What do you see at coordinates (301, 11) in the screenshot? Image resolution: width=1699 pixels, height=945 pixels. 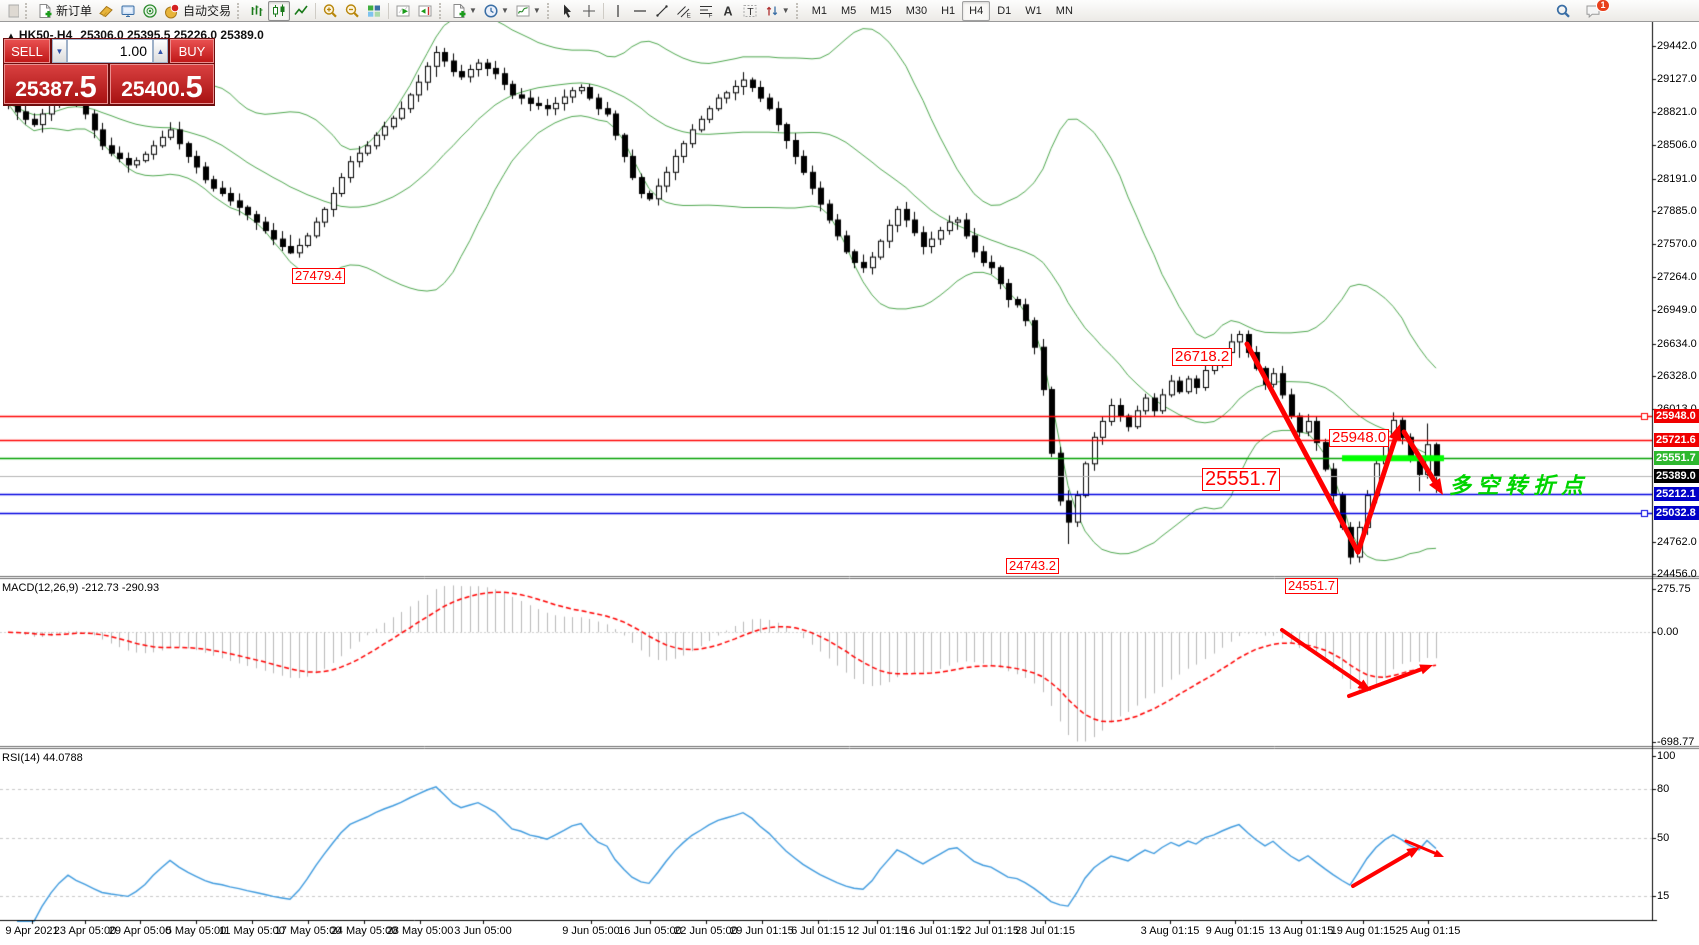 I see `line-chart-button` at bounding box center [301, 11].